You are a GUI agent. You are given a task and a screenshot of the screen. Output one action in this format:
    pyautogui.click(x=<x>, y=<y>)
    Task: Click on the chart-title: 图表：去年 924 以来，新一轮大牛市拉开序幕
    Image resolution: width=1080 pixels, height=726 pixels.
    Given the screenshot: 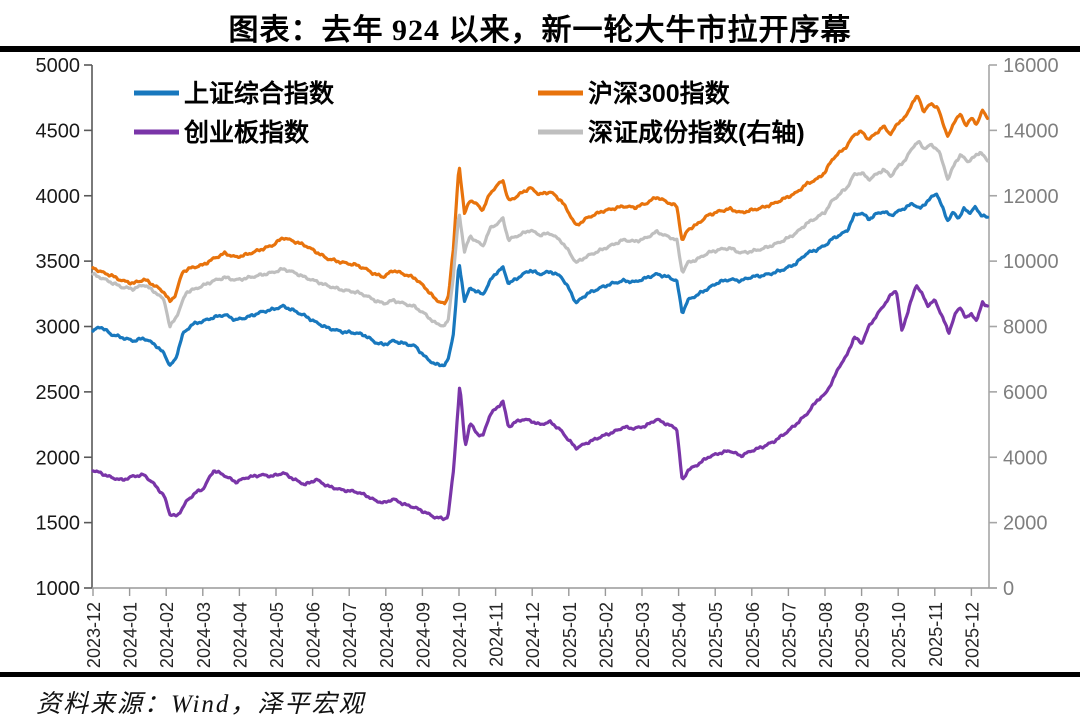 What is the action you would take?
    pyautogui.click(x=540, y=30)
    